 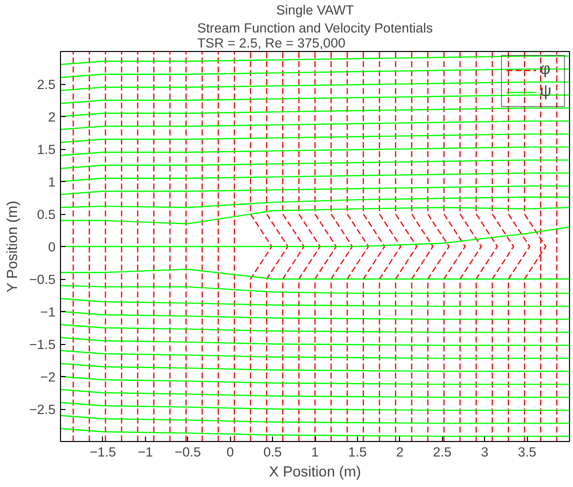 I want to click on x-tick-label: 1.5, so click(x=357, y=452).